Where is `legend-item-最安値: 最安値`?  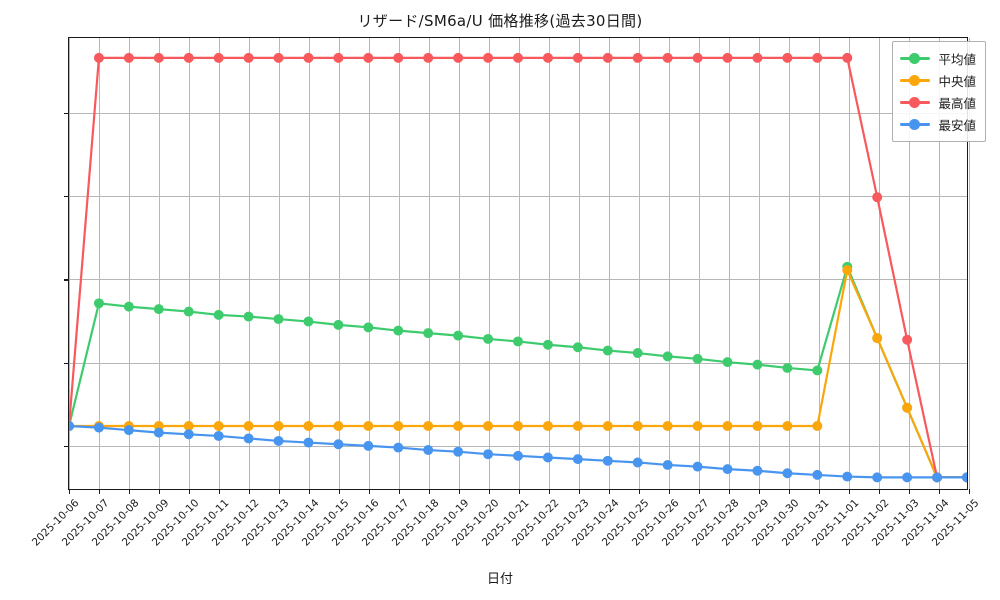
legend-item-最安値: 最安値 is located at coordinates (938, 124).